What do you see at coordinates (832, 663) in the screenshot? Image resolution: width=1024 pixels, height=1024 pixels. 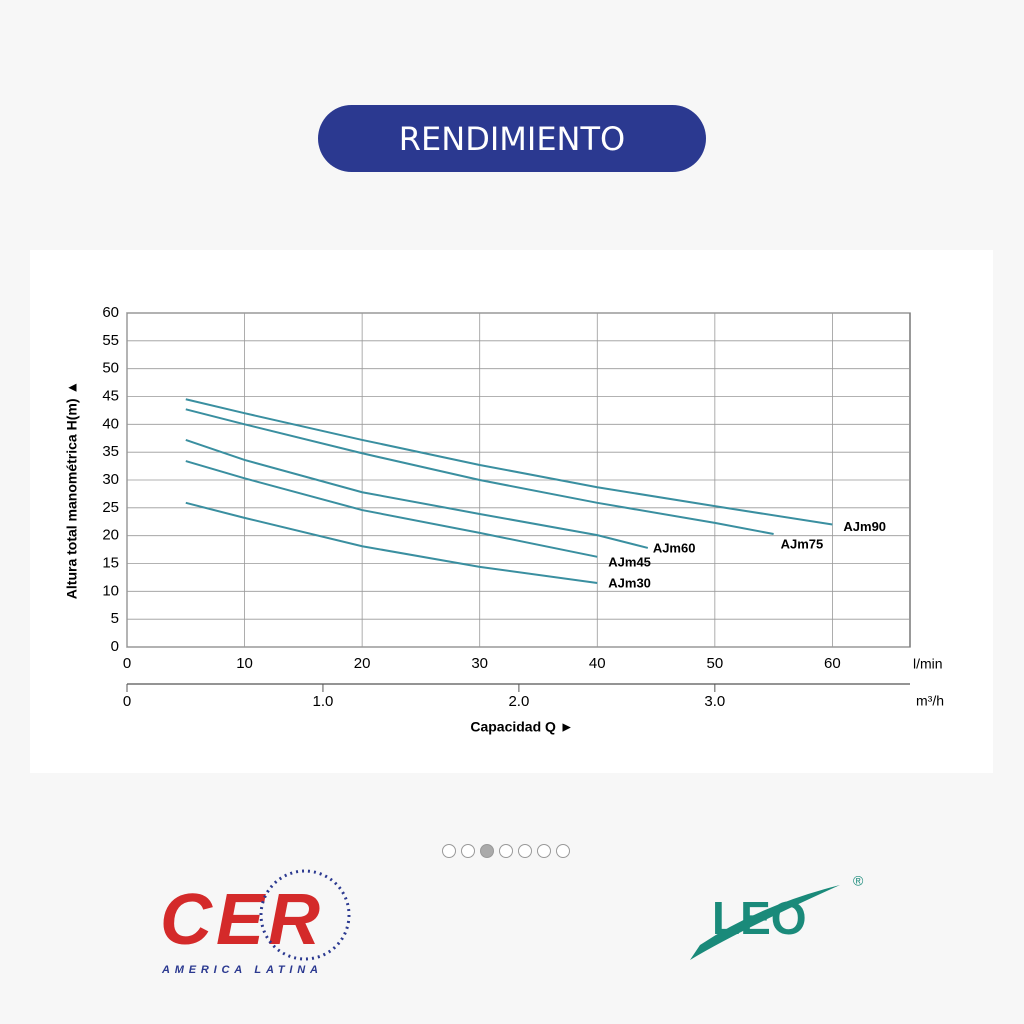 I see `x-tick-label: 60` at bounding box center [832, 663].